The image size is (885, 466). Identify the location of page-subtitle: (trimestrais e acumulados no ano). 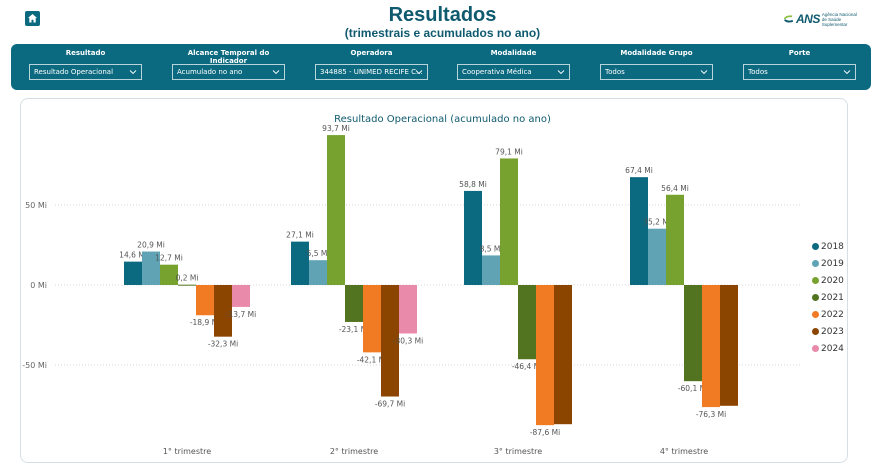
(442, 33).